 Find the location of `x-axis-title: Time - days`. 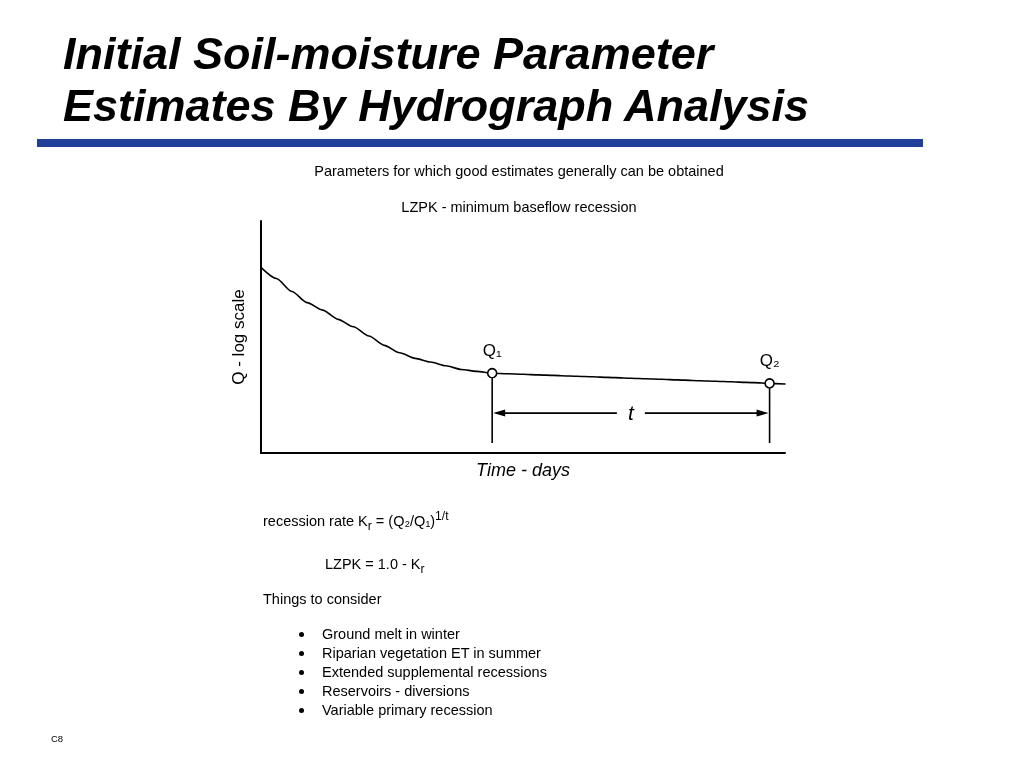

x-axis-title: Time - days is located at coordinates (523, 470).